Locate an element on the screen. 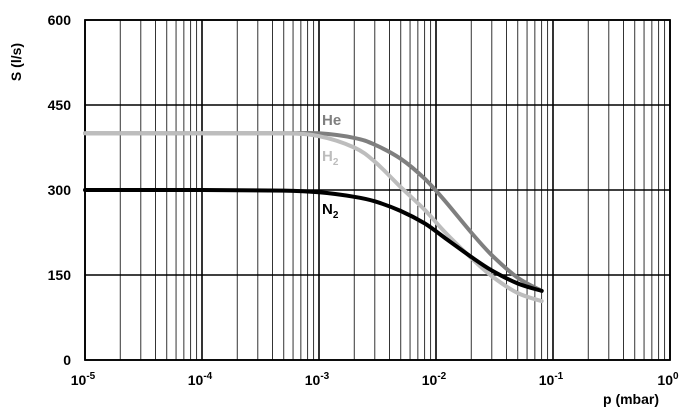 The height and width of the screenshot is (410, 693). series-label-text: H is located at coordinates (327, 156).